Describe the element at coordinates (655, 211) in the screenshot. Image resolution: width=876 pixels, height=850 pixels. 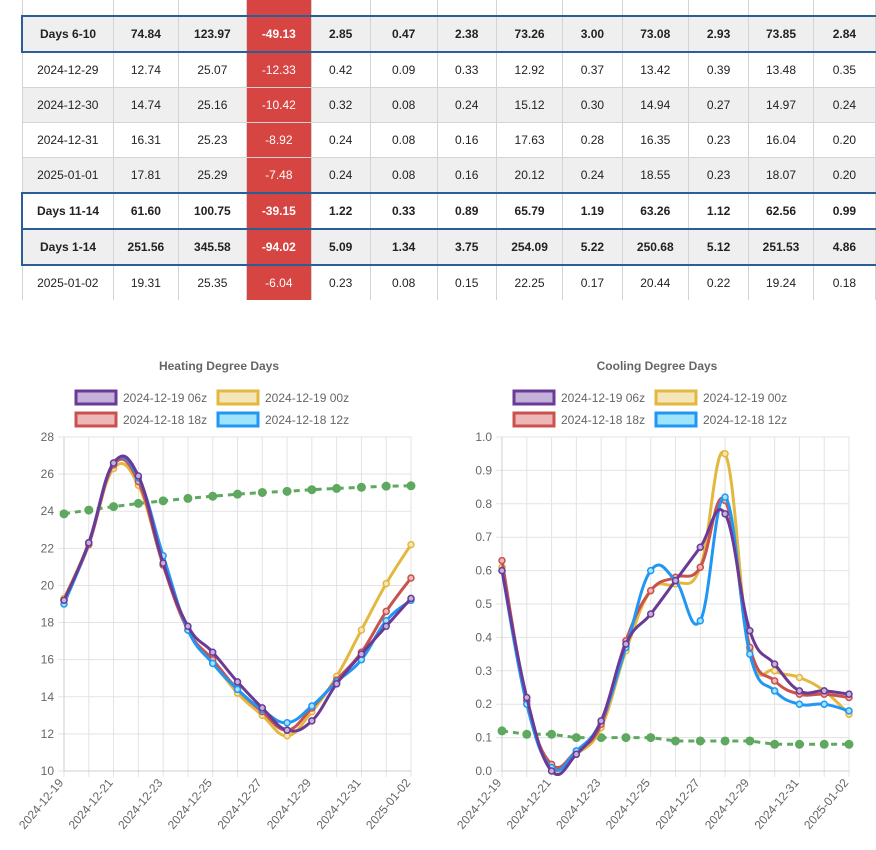
I see `table-cell: 63.26` at that location.